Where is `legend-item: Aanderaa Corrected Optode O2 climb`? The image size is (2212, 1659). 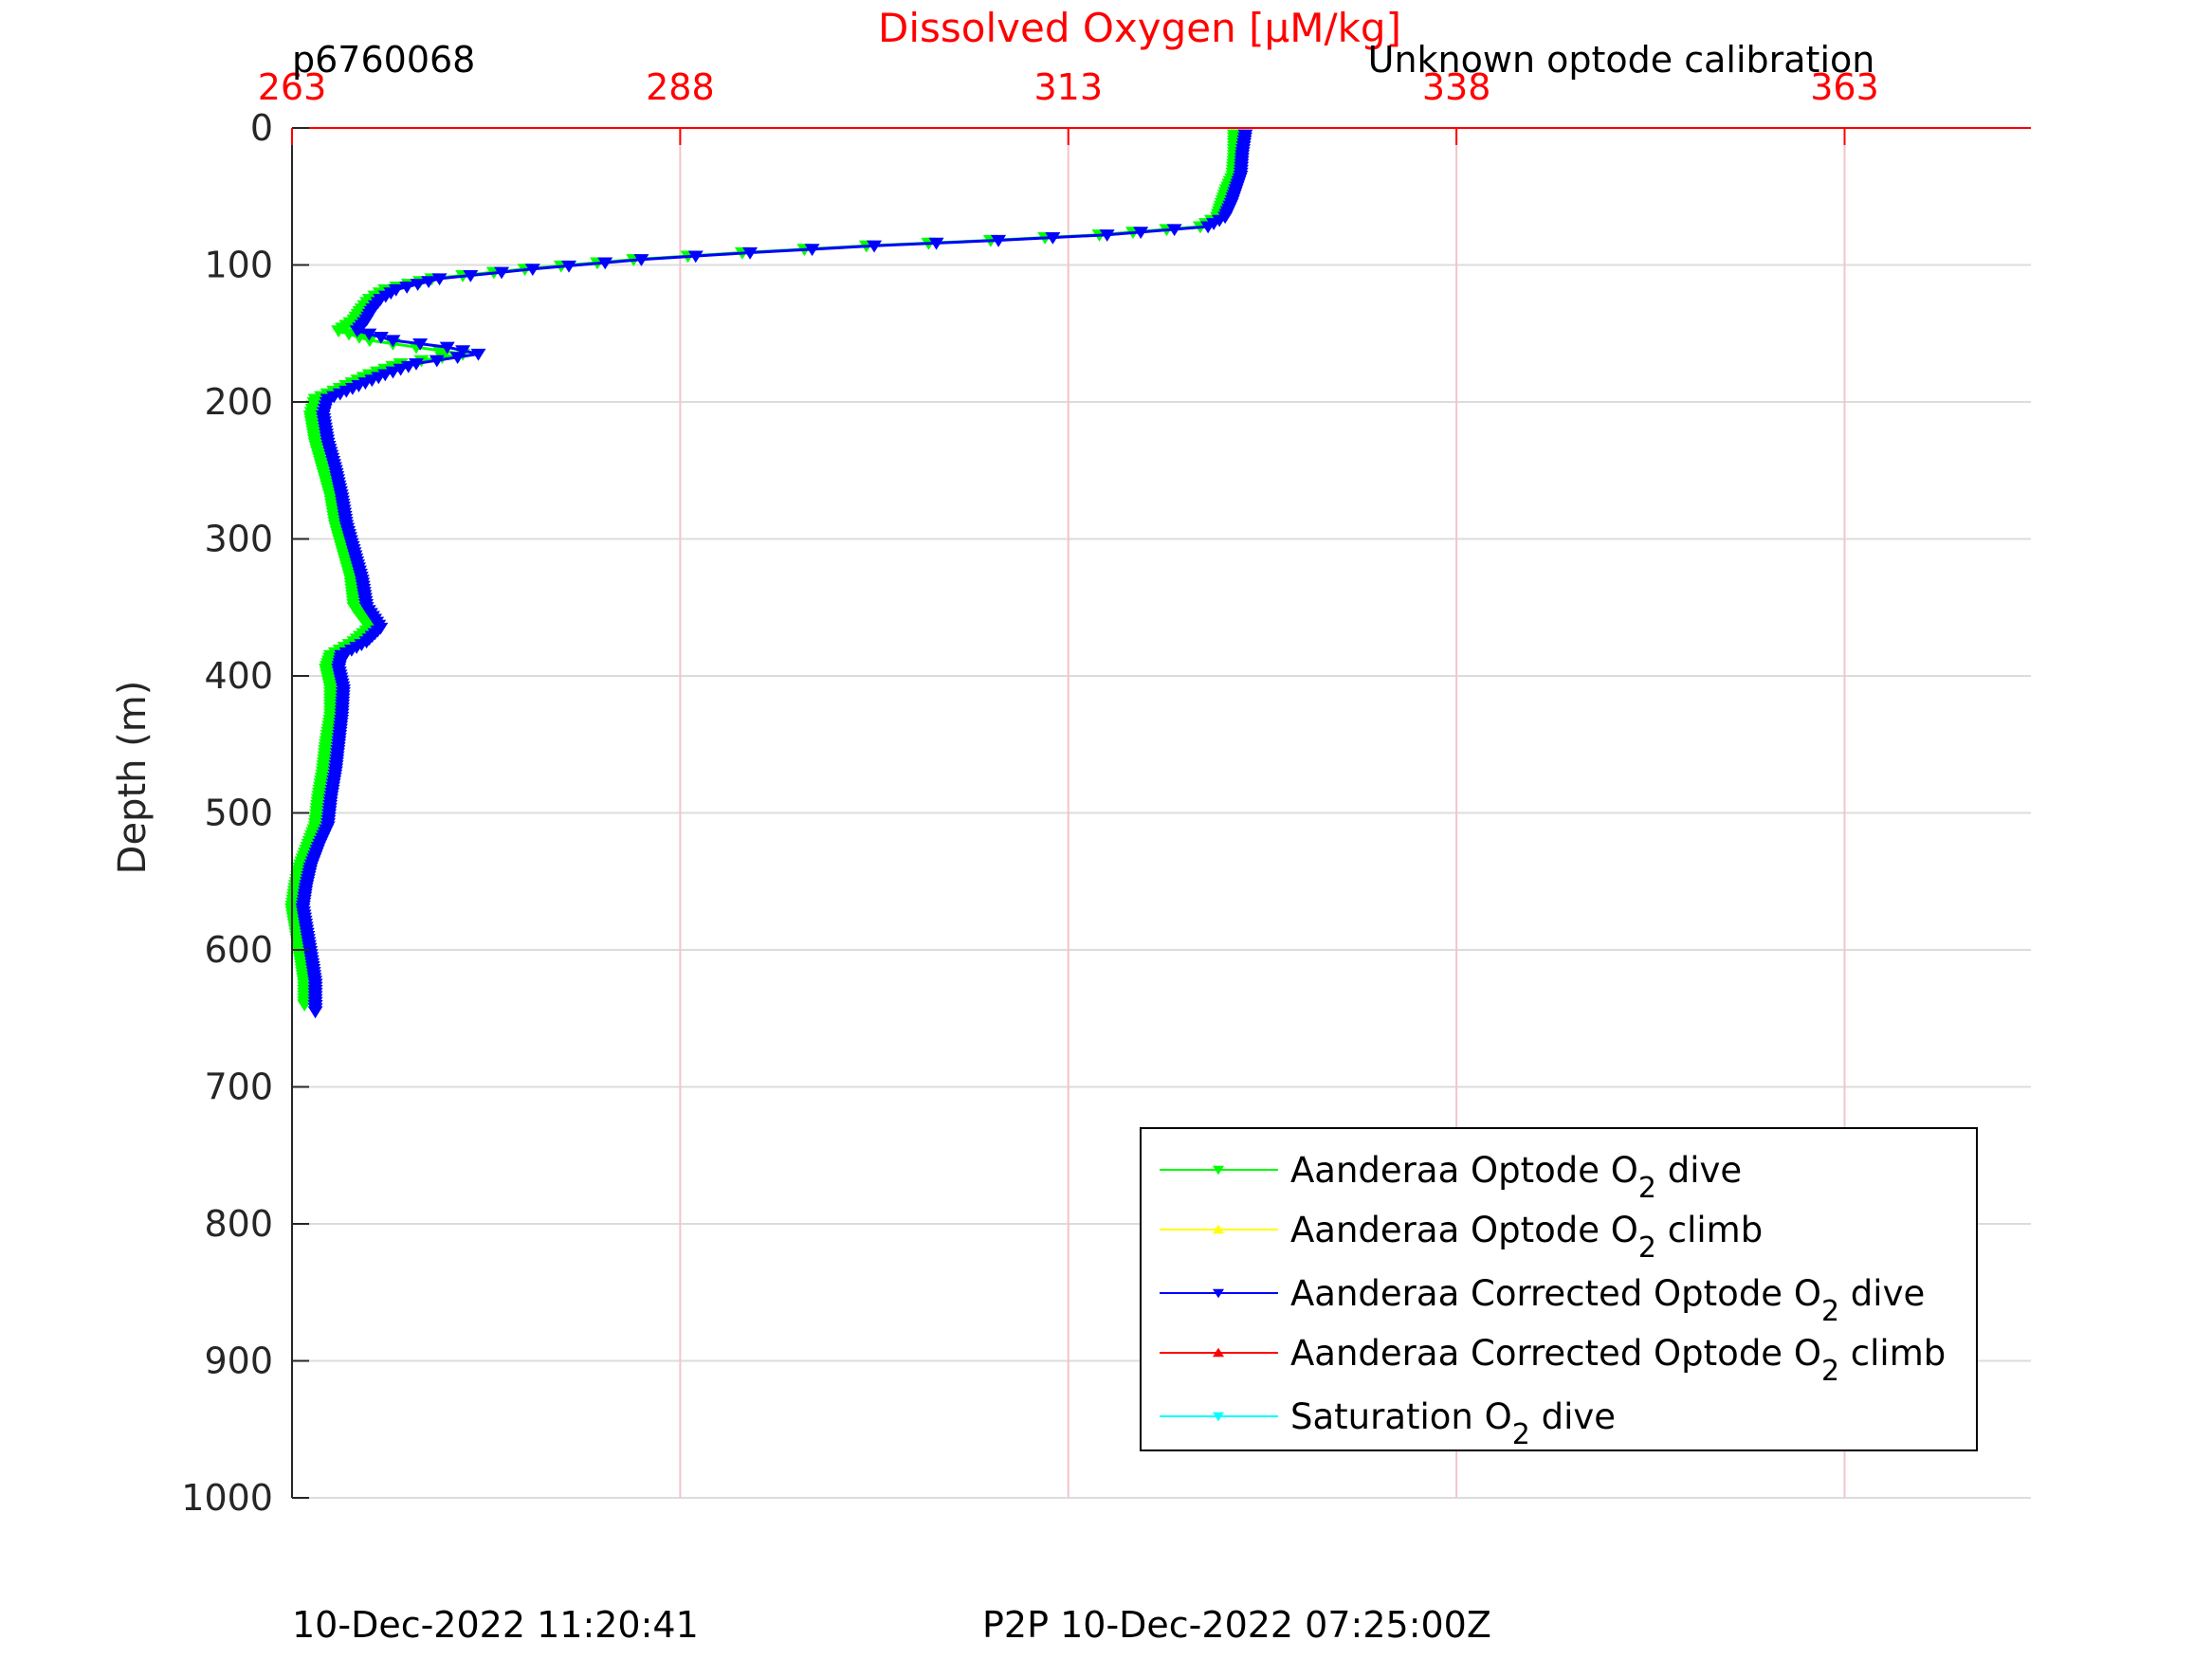 legend-item: Aanderaa Corrected Optode O2 climb is located at coordinates (1553, 1360).